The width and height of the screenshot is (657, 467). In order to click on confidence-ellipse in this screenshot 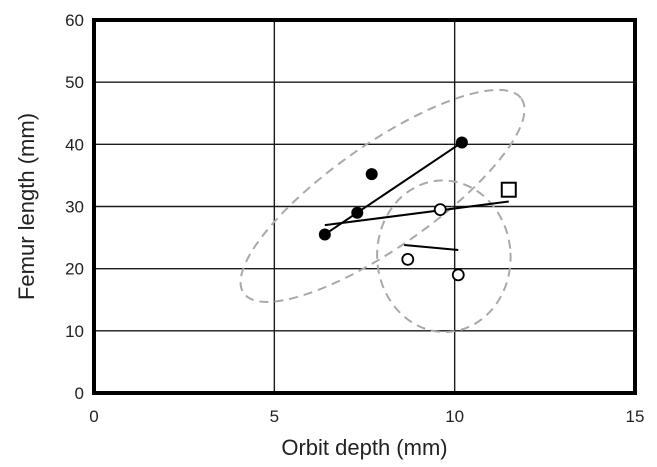, I will do `click(444, 256)`.